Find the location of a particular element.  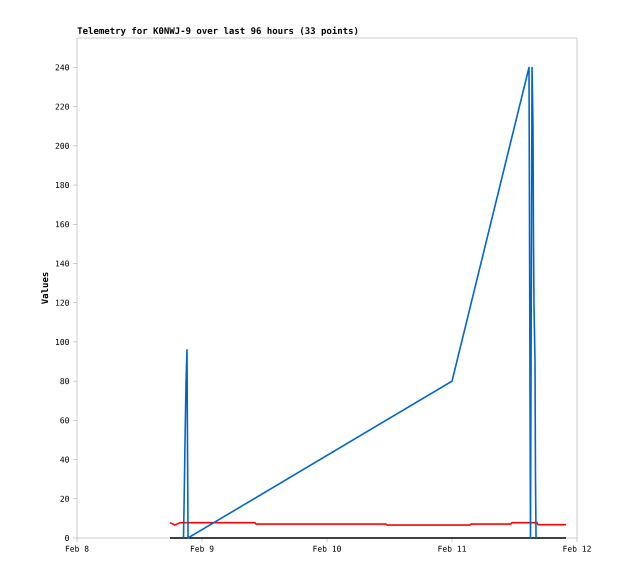

y-tick-label: 20 is located at coordinates (64, 499).